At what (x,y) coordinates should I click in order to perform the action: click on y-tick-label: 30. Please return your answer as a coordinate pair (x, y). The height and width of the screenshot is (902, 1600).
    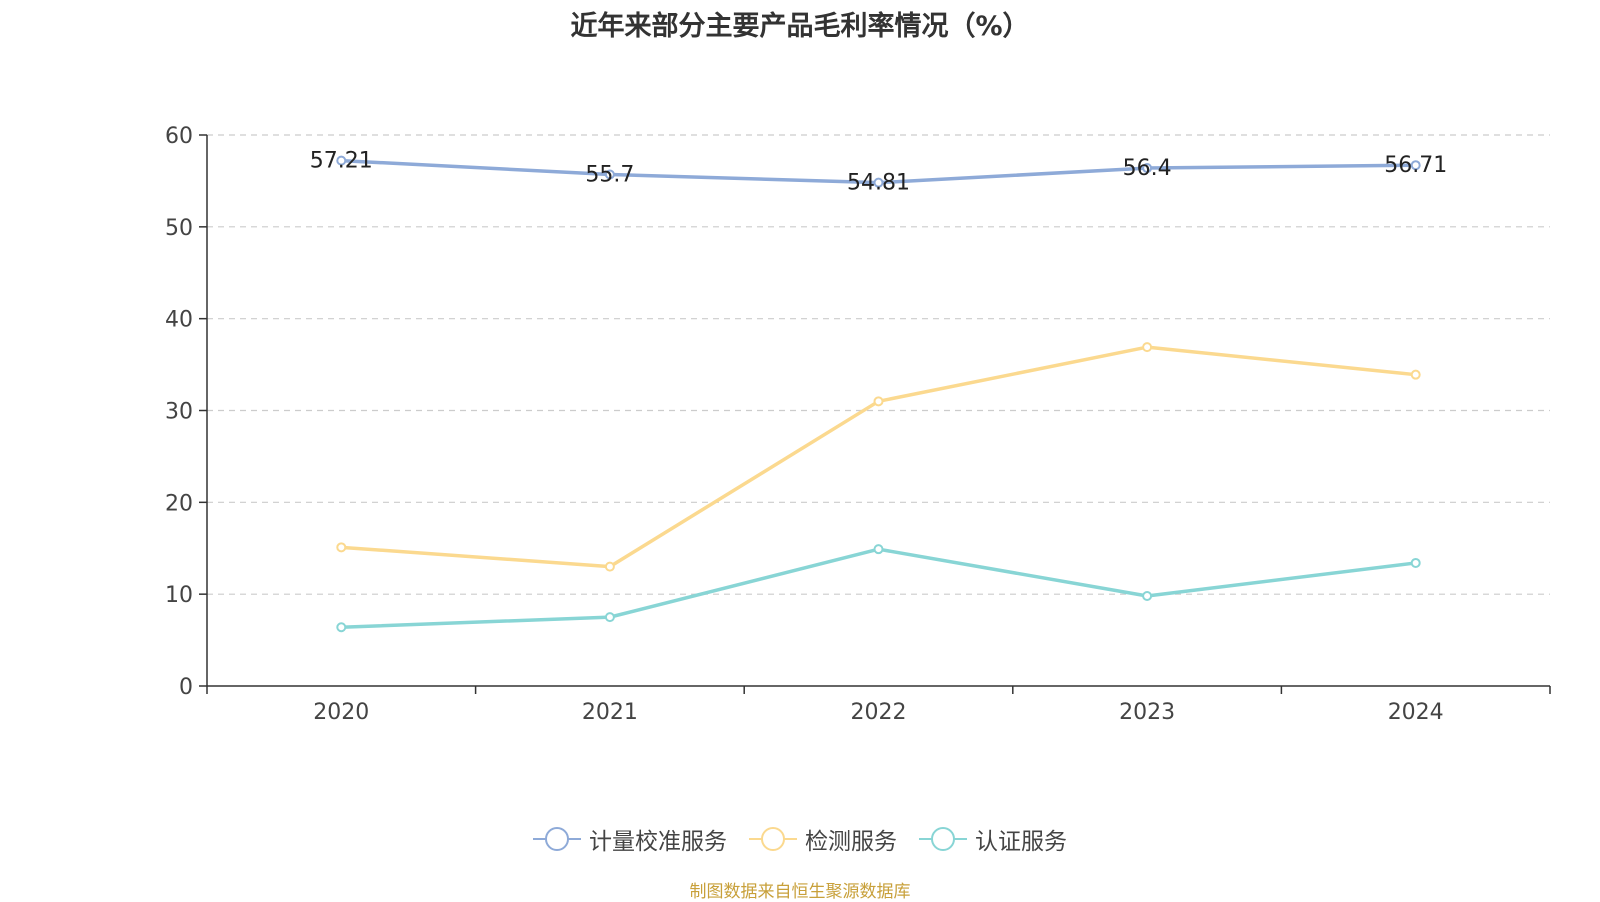
    Looking at the image, I should click on (179, 412).